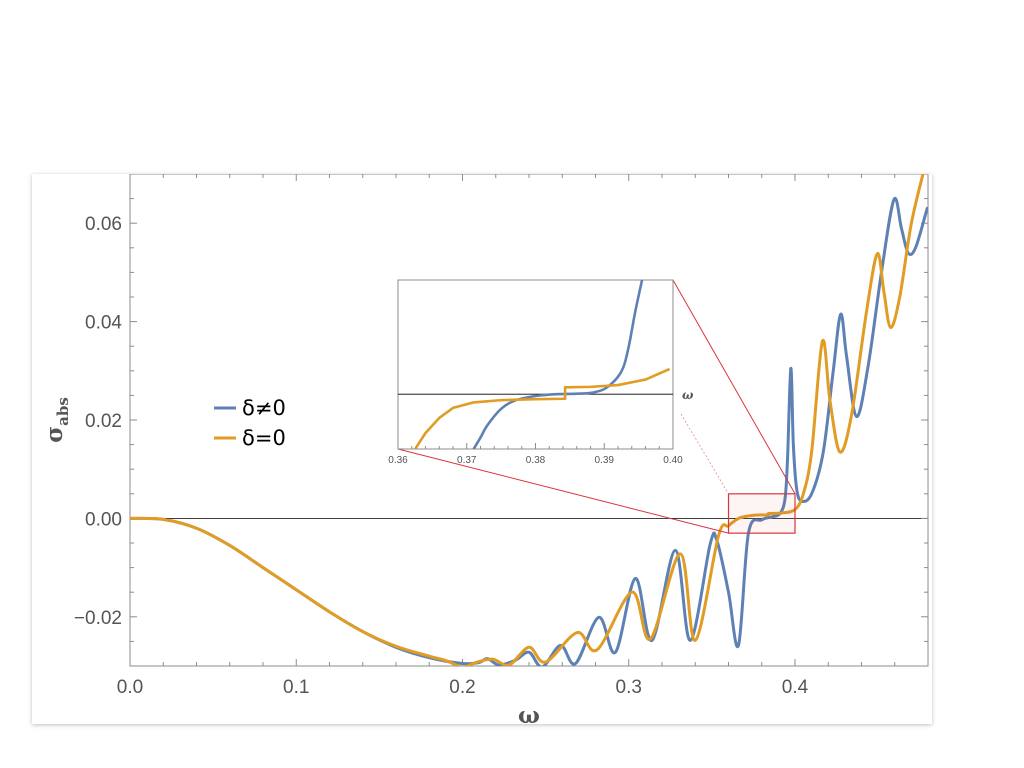 The image size is (1024, 768). I want to click on y-axis-title-subscript: abs, so click(63, 411).